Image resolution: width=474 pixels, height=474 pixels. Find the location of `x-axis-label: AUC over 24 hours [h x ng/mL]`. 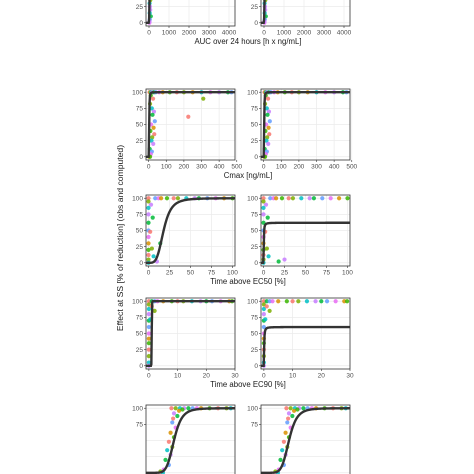

x-axis-label: AUC over 24 hours [h x ng/mL] is located at coordinates (247, 41).